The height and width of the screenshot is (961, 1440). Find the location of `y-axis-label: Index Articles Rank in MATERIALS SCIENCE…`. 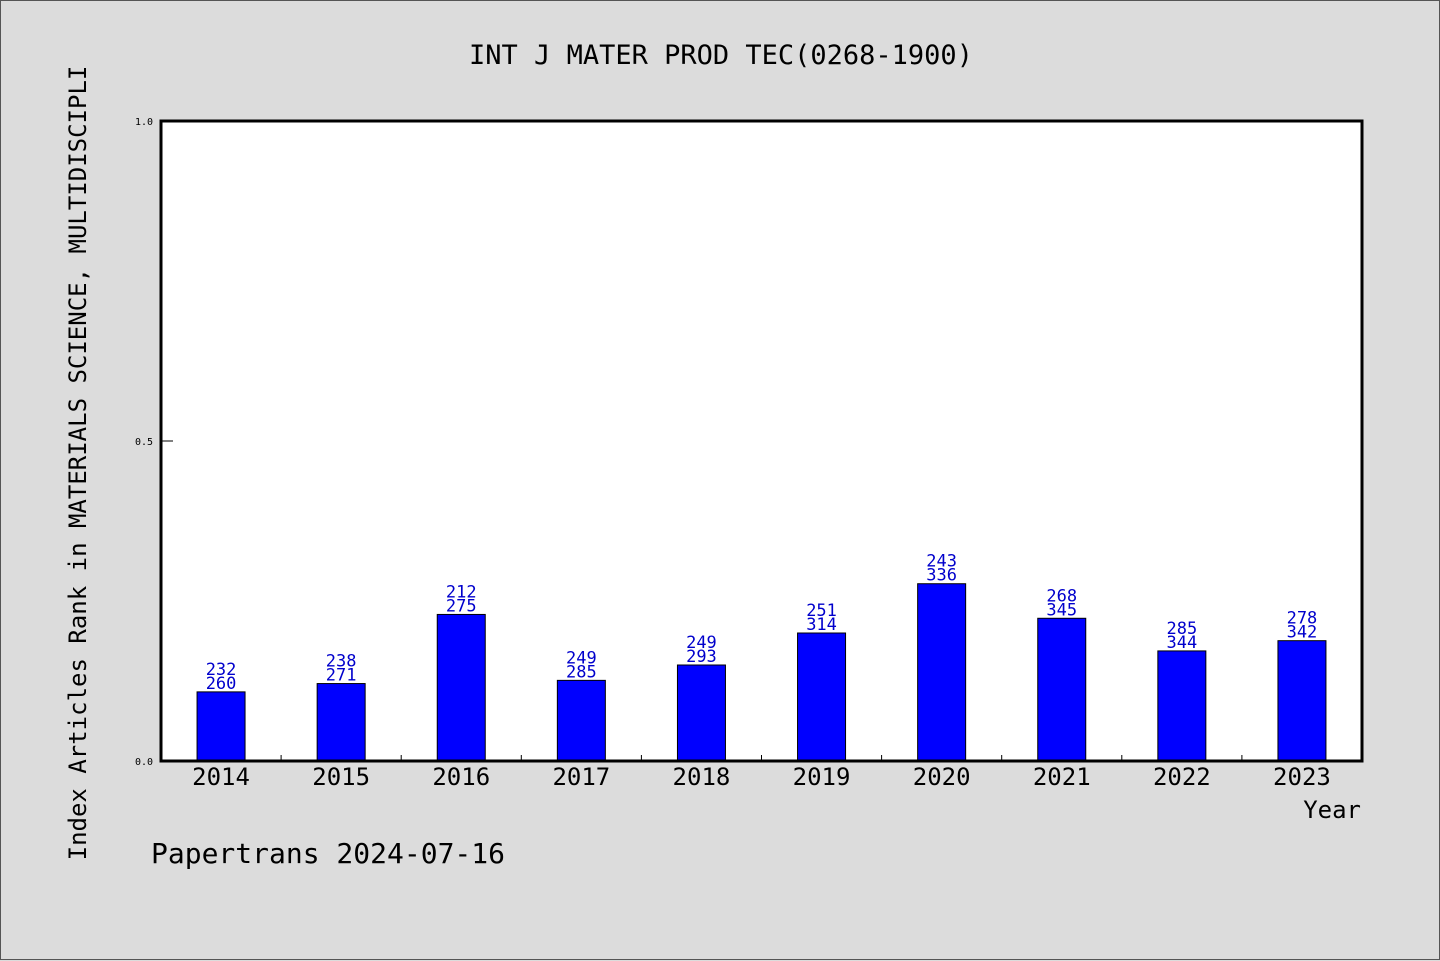

y-axis-label: Index Articles Rank in MATERIALS SCIENCE… is located at coordinates (78, 463).